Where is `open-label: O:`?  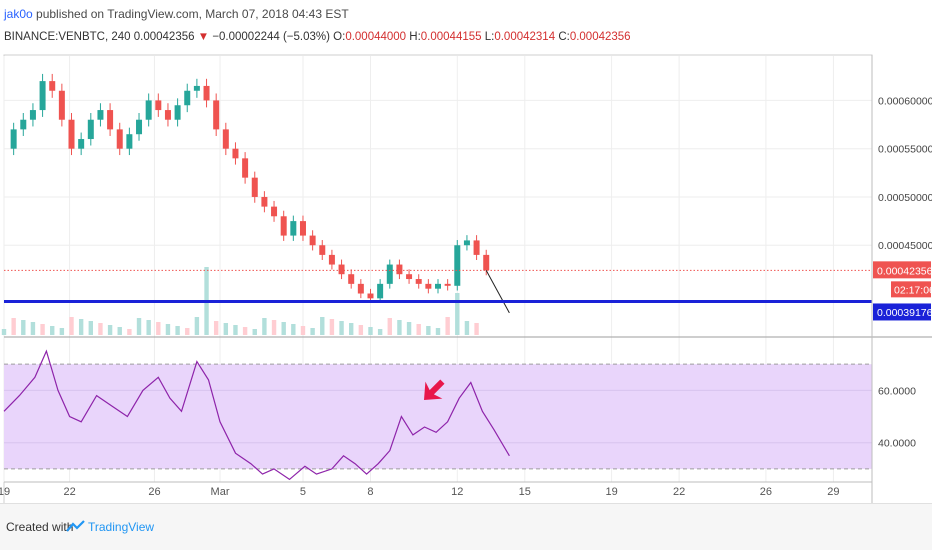
open-label: O: is located at coordinates (339, 37).